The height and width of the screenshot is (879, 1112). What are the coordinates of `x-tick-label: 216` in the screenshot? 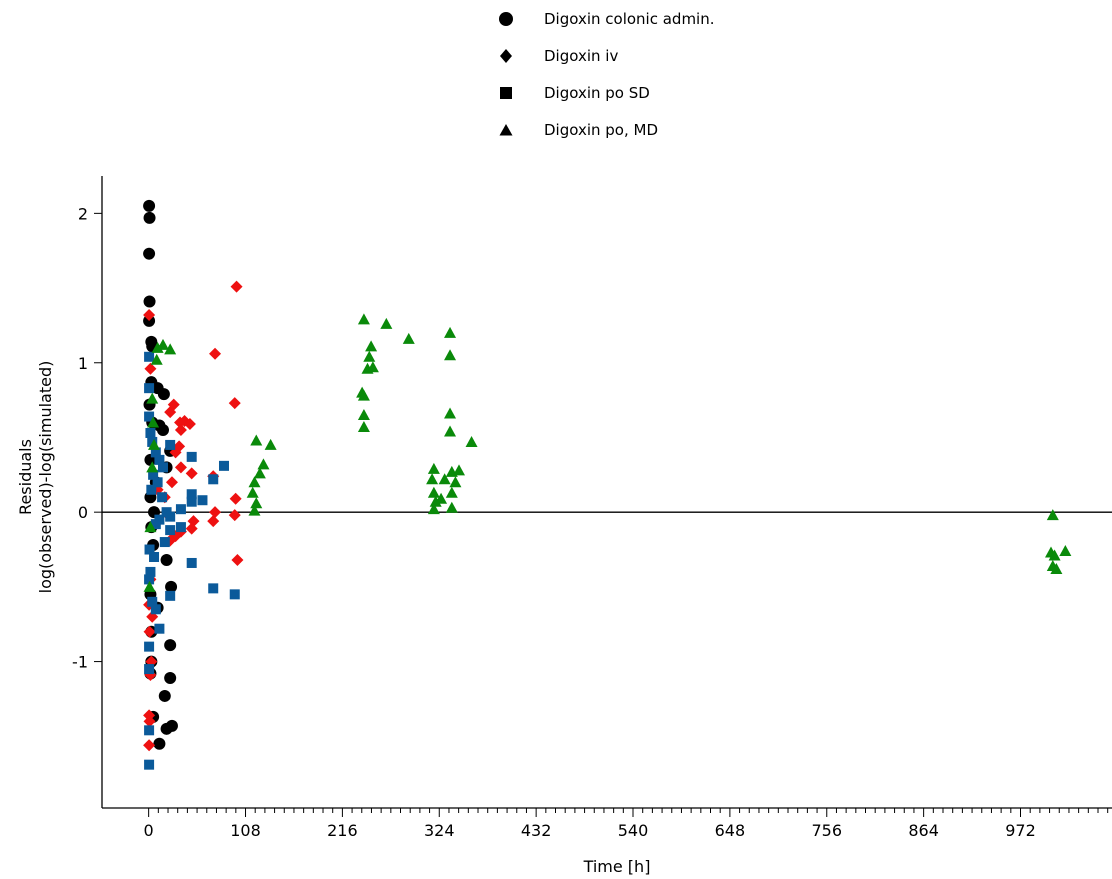 It's located at (342, 830).